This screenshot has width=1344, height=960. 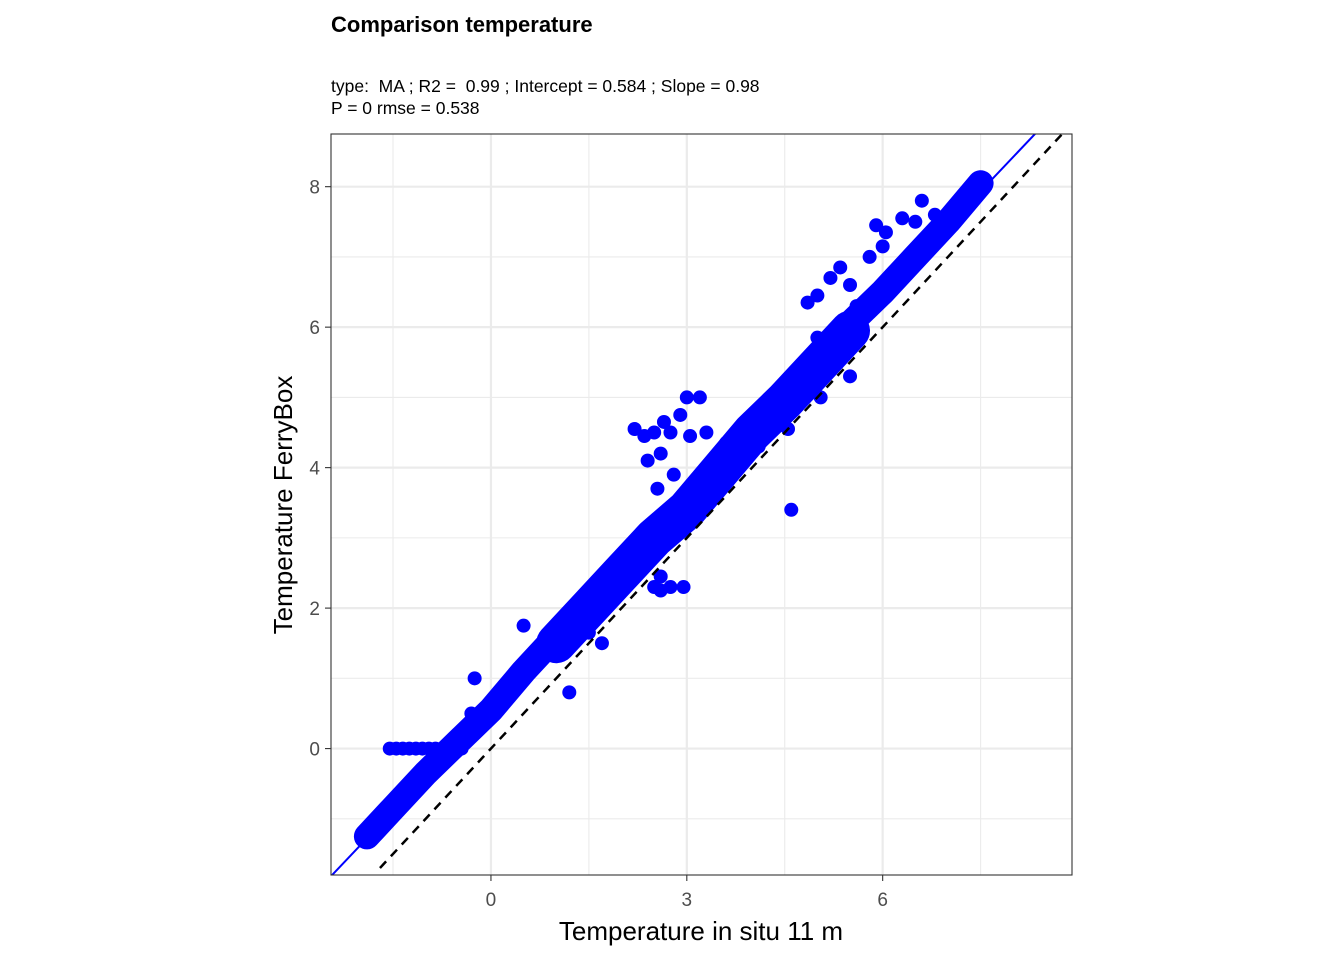 What do you see at coordinates (462, 24) in the screenshot?
I see `chart-title: Comparison temperature` at bounding box center [462, 24].